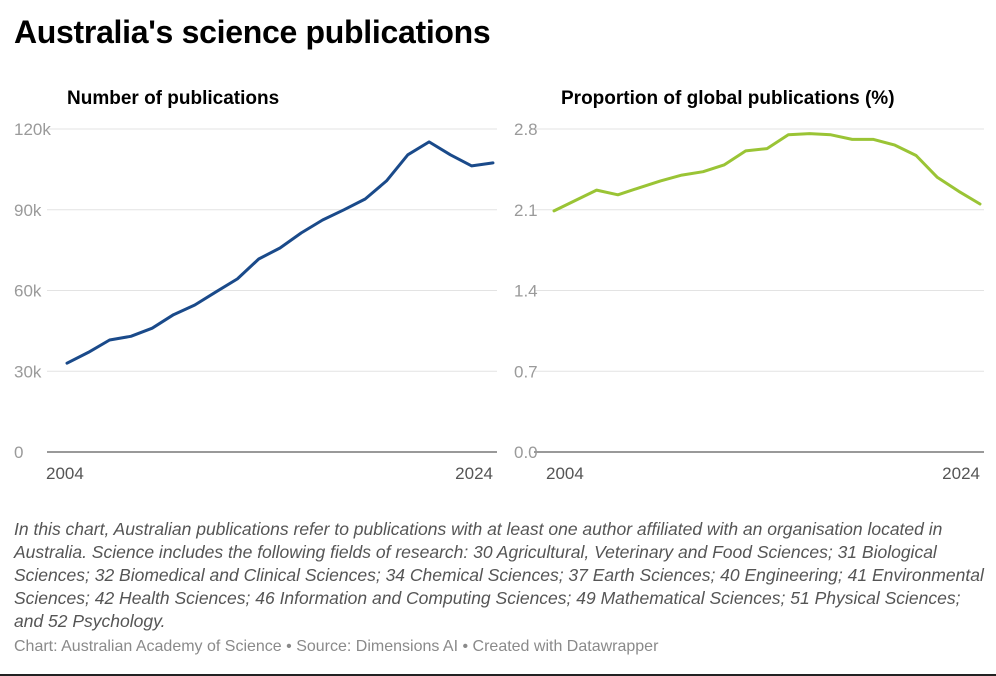  Describe the element at coordinates (526, 291) in the screenshot. I see `y-tick-label: 1.4` at that location.